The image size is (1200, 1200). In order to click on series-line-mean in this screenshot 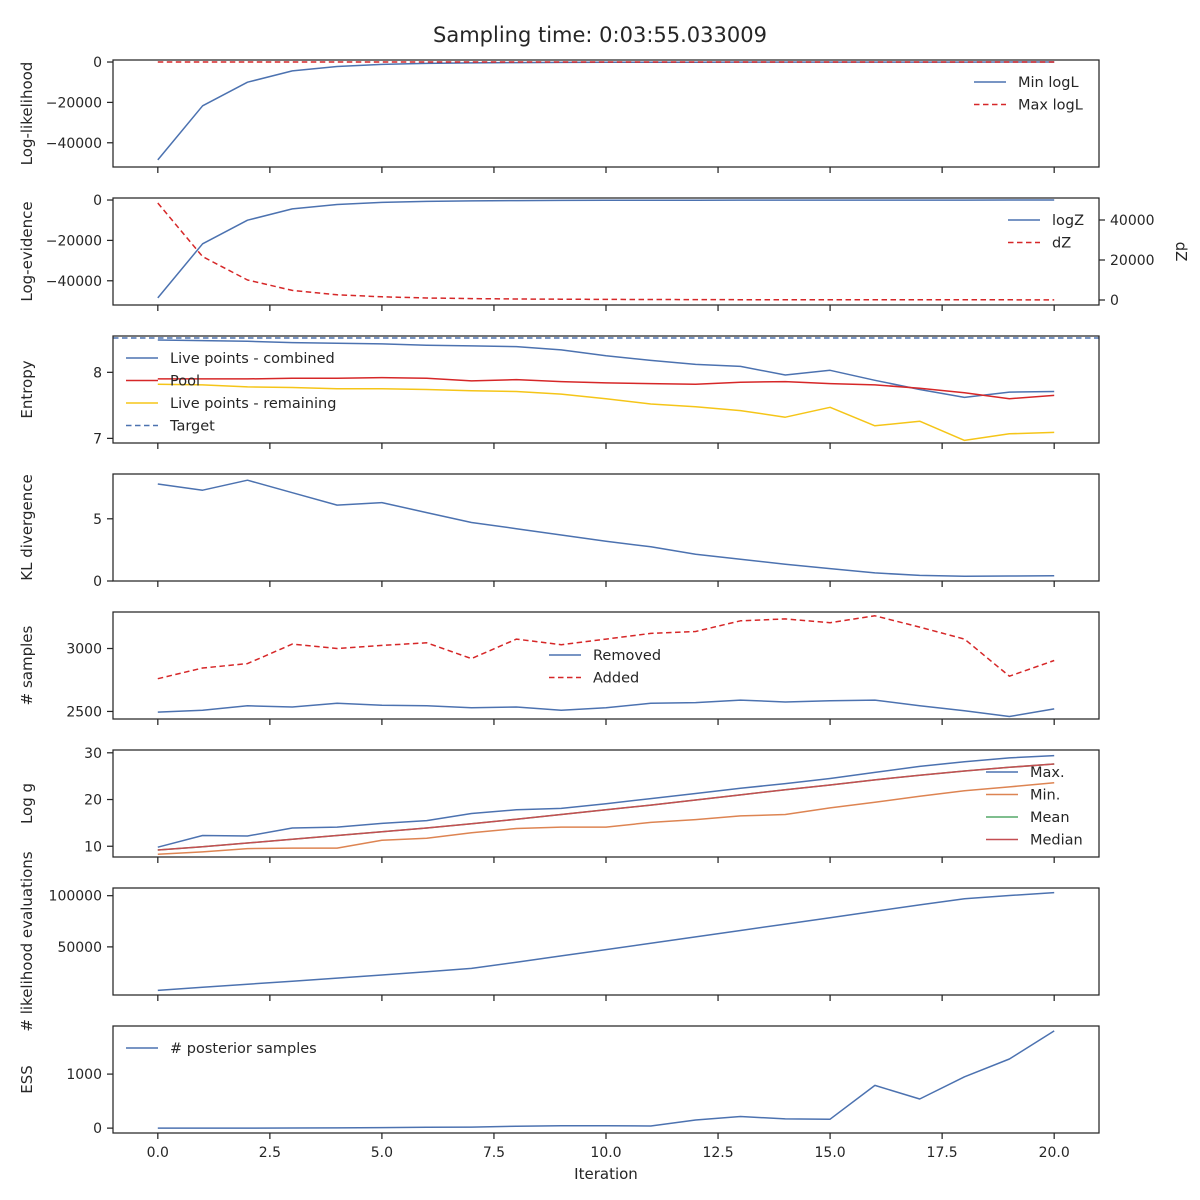, I will do `click(606, 807)`.